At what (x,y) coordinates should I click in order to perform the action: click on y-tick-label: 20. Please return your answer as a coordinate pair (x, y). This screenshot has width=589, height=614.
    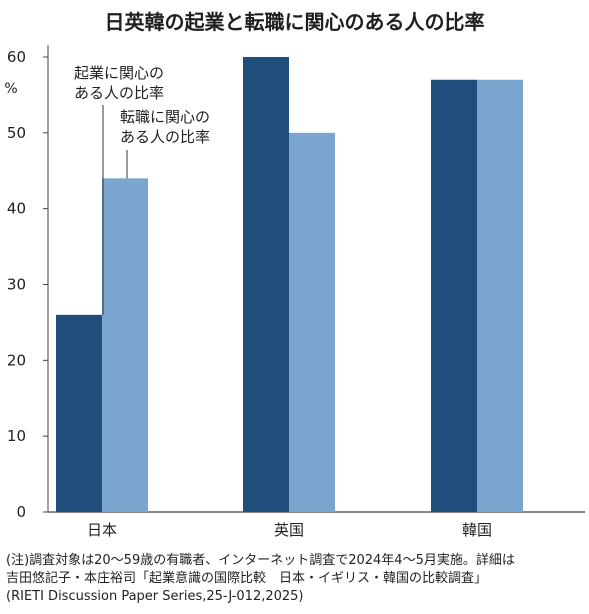
    Looking at the image, I should click on (16, 360).